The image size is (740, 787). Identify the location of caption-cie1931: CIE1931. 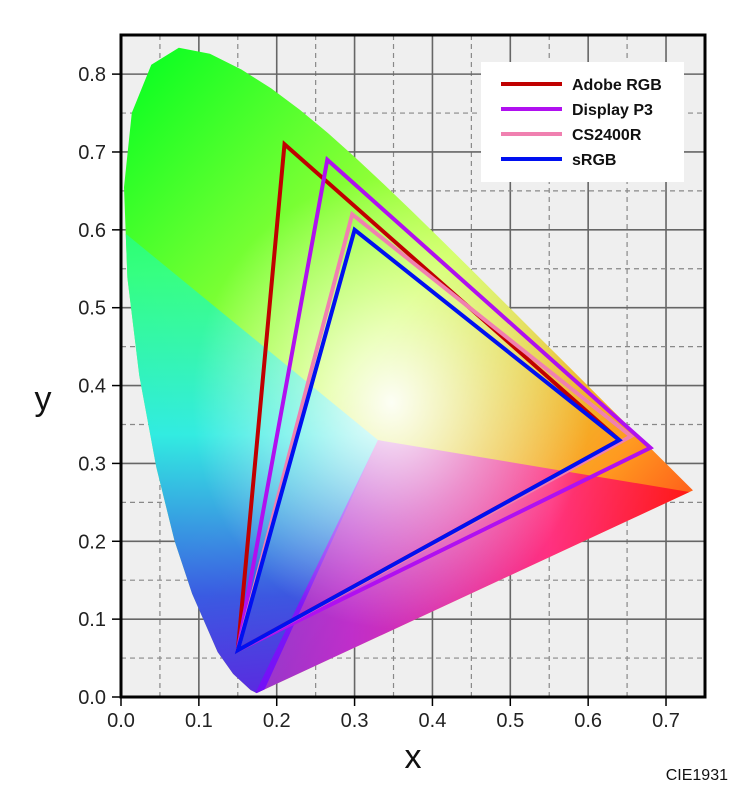
(697, 775).